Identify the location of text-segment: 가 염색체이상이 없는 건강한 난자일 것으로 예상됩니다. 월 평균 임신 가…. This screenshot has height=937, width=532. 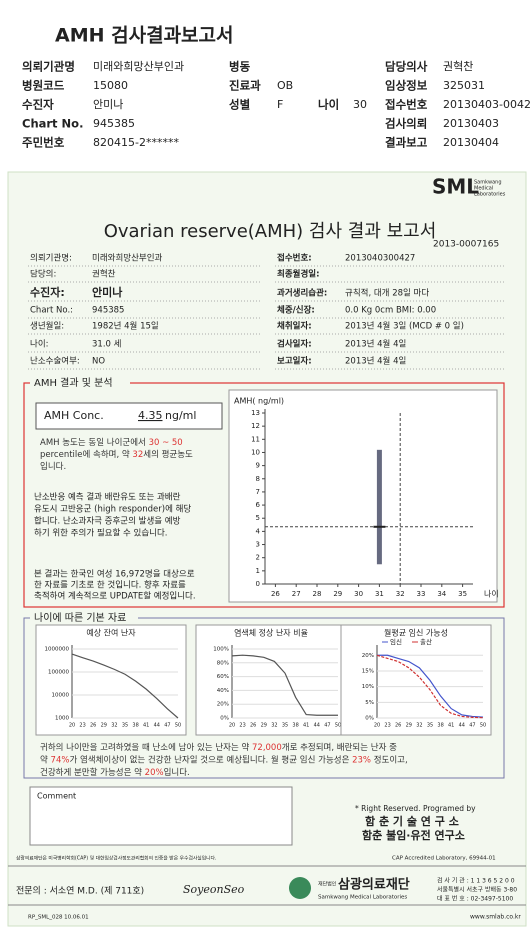
(210, 759).